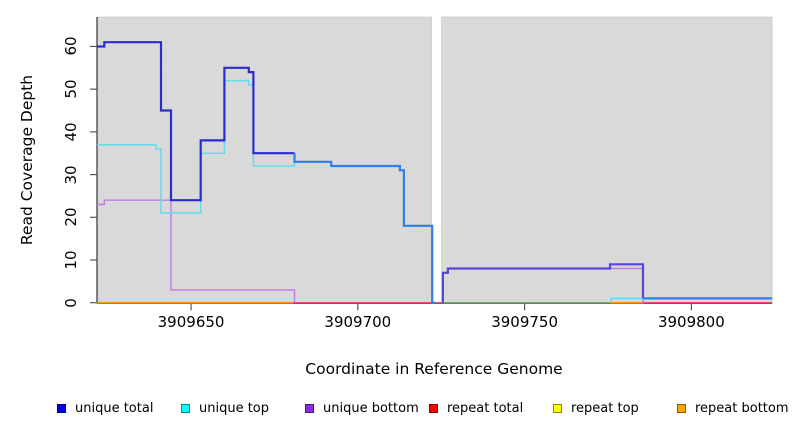 This screenshot has height=432, width=792. What do you see at coordinates (71, 217) in the screenshot?
I see `y-tick-label: 20` at bounding box center [71, 217].